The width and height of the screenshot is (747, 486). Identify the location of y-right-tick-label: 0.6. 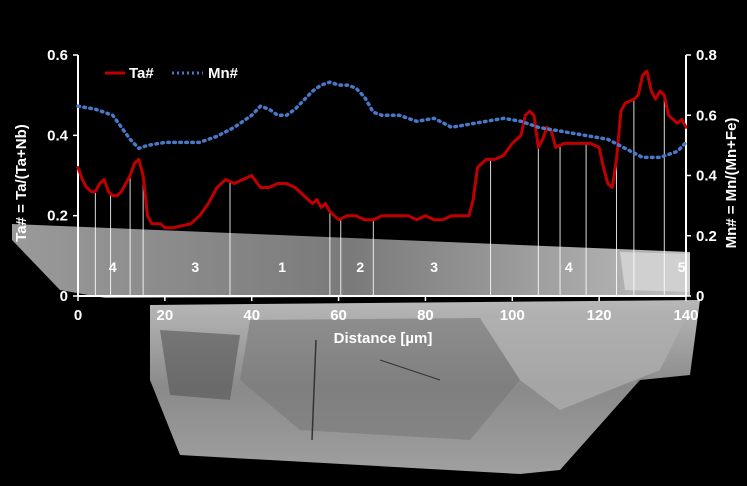
(706, 115).